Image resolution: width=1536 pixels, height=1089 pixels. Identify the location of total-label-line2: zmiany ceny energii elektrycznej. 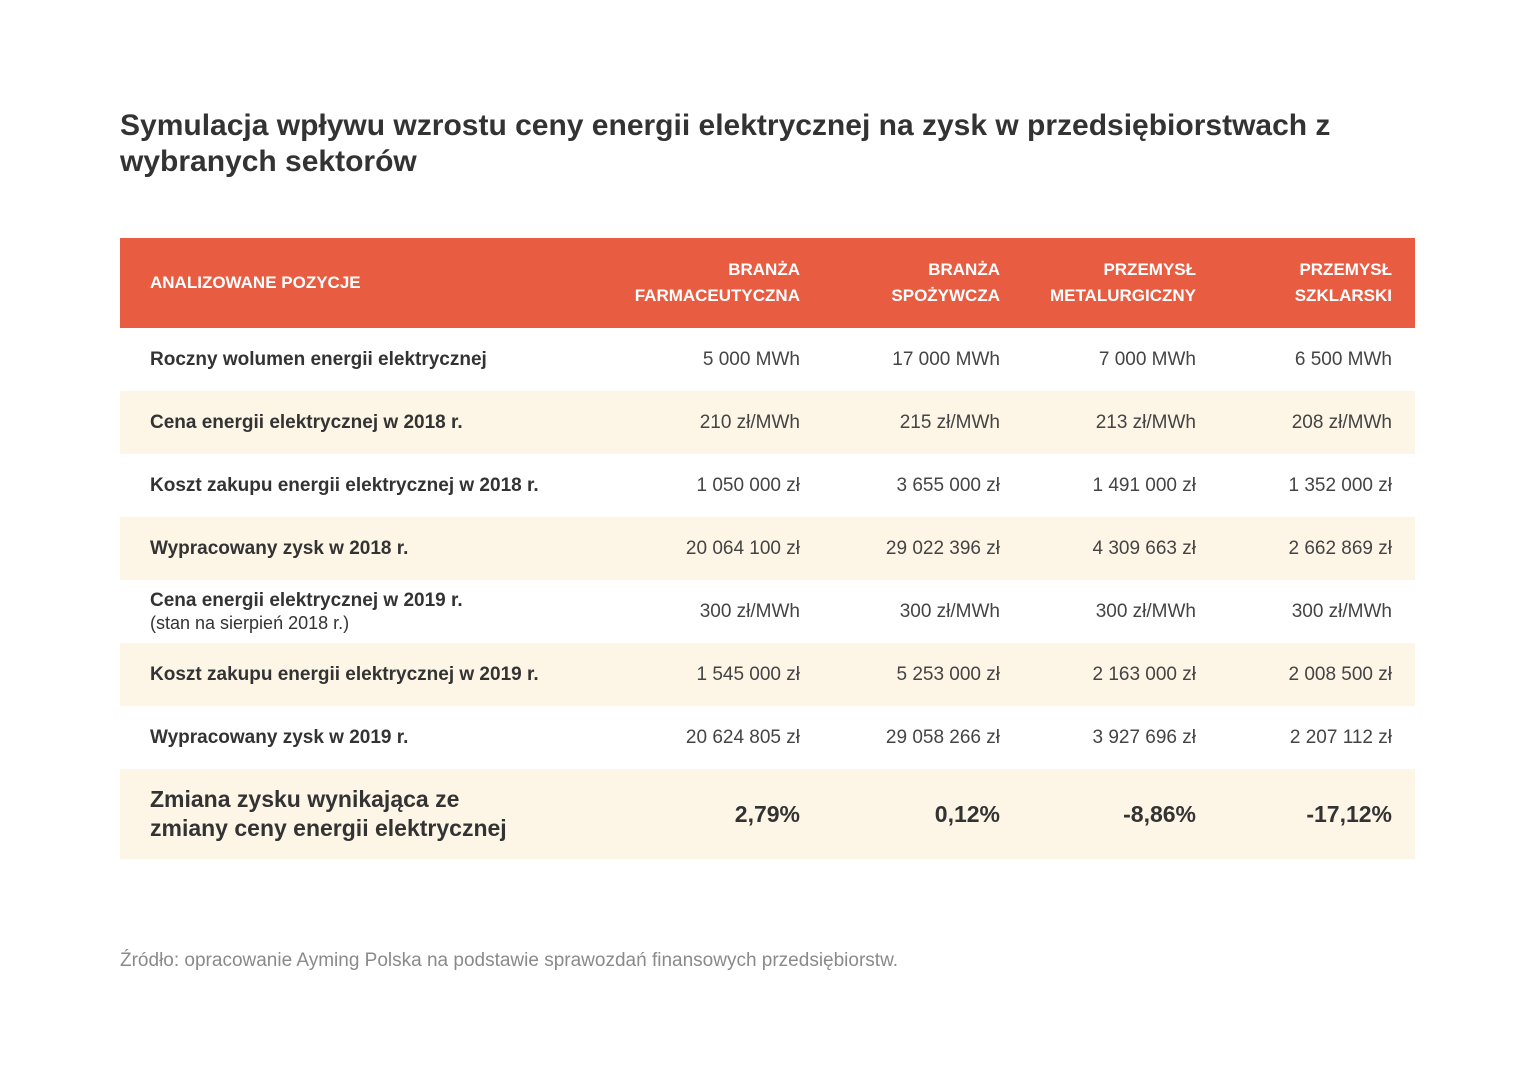
(328, 828).